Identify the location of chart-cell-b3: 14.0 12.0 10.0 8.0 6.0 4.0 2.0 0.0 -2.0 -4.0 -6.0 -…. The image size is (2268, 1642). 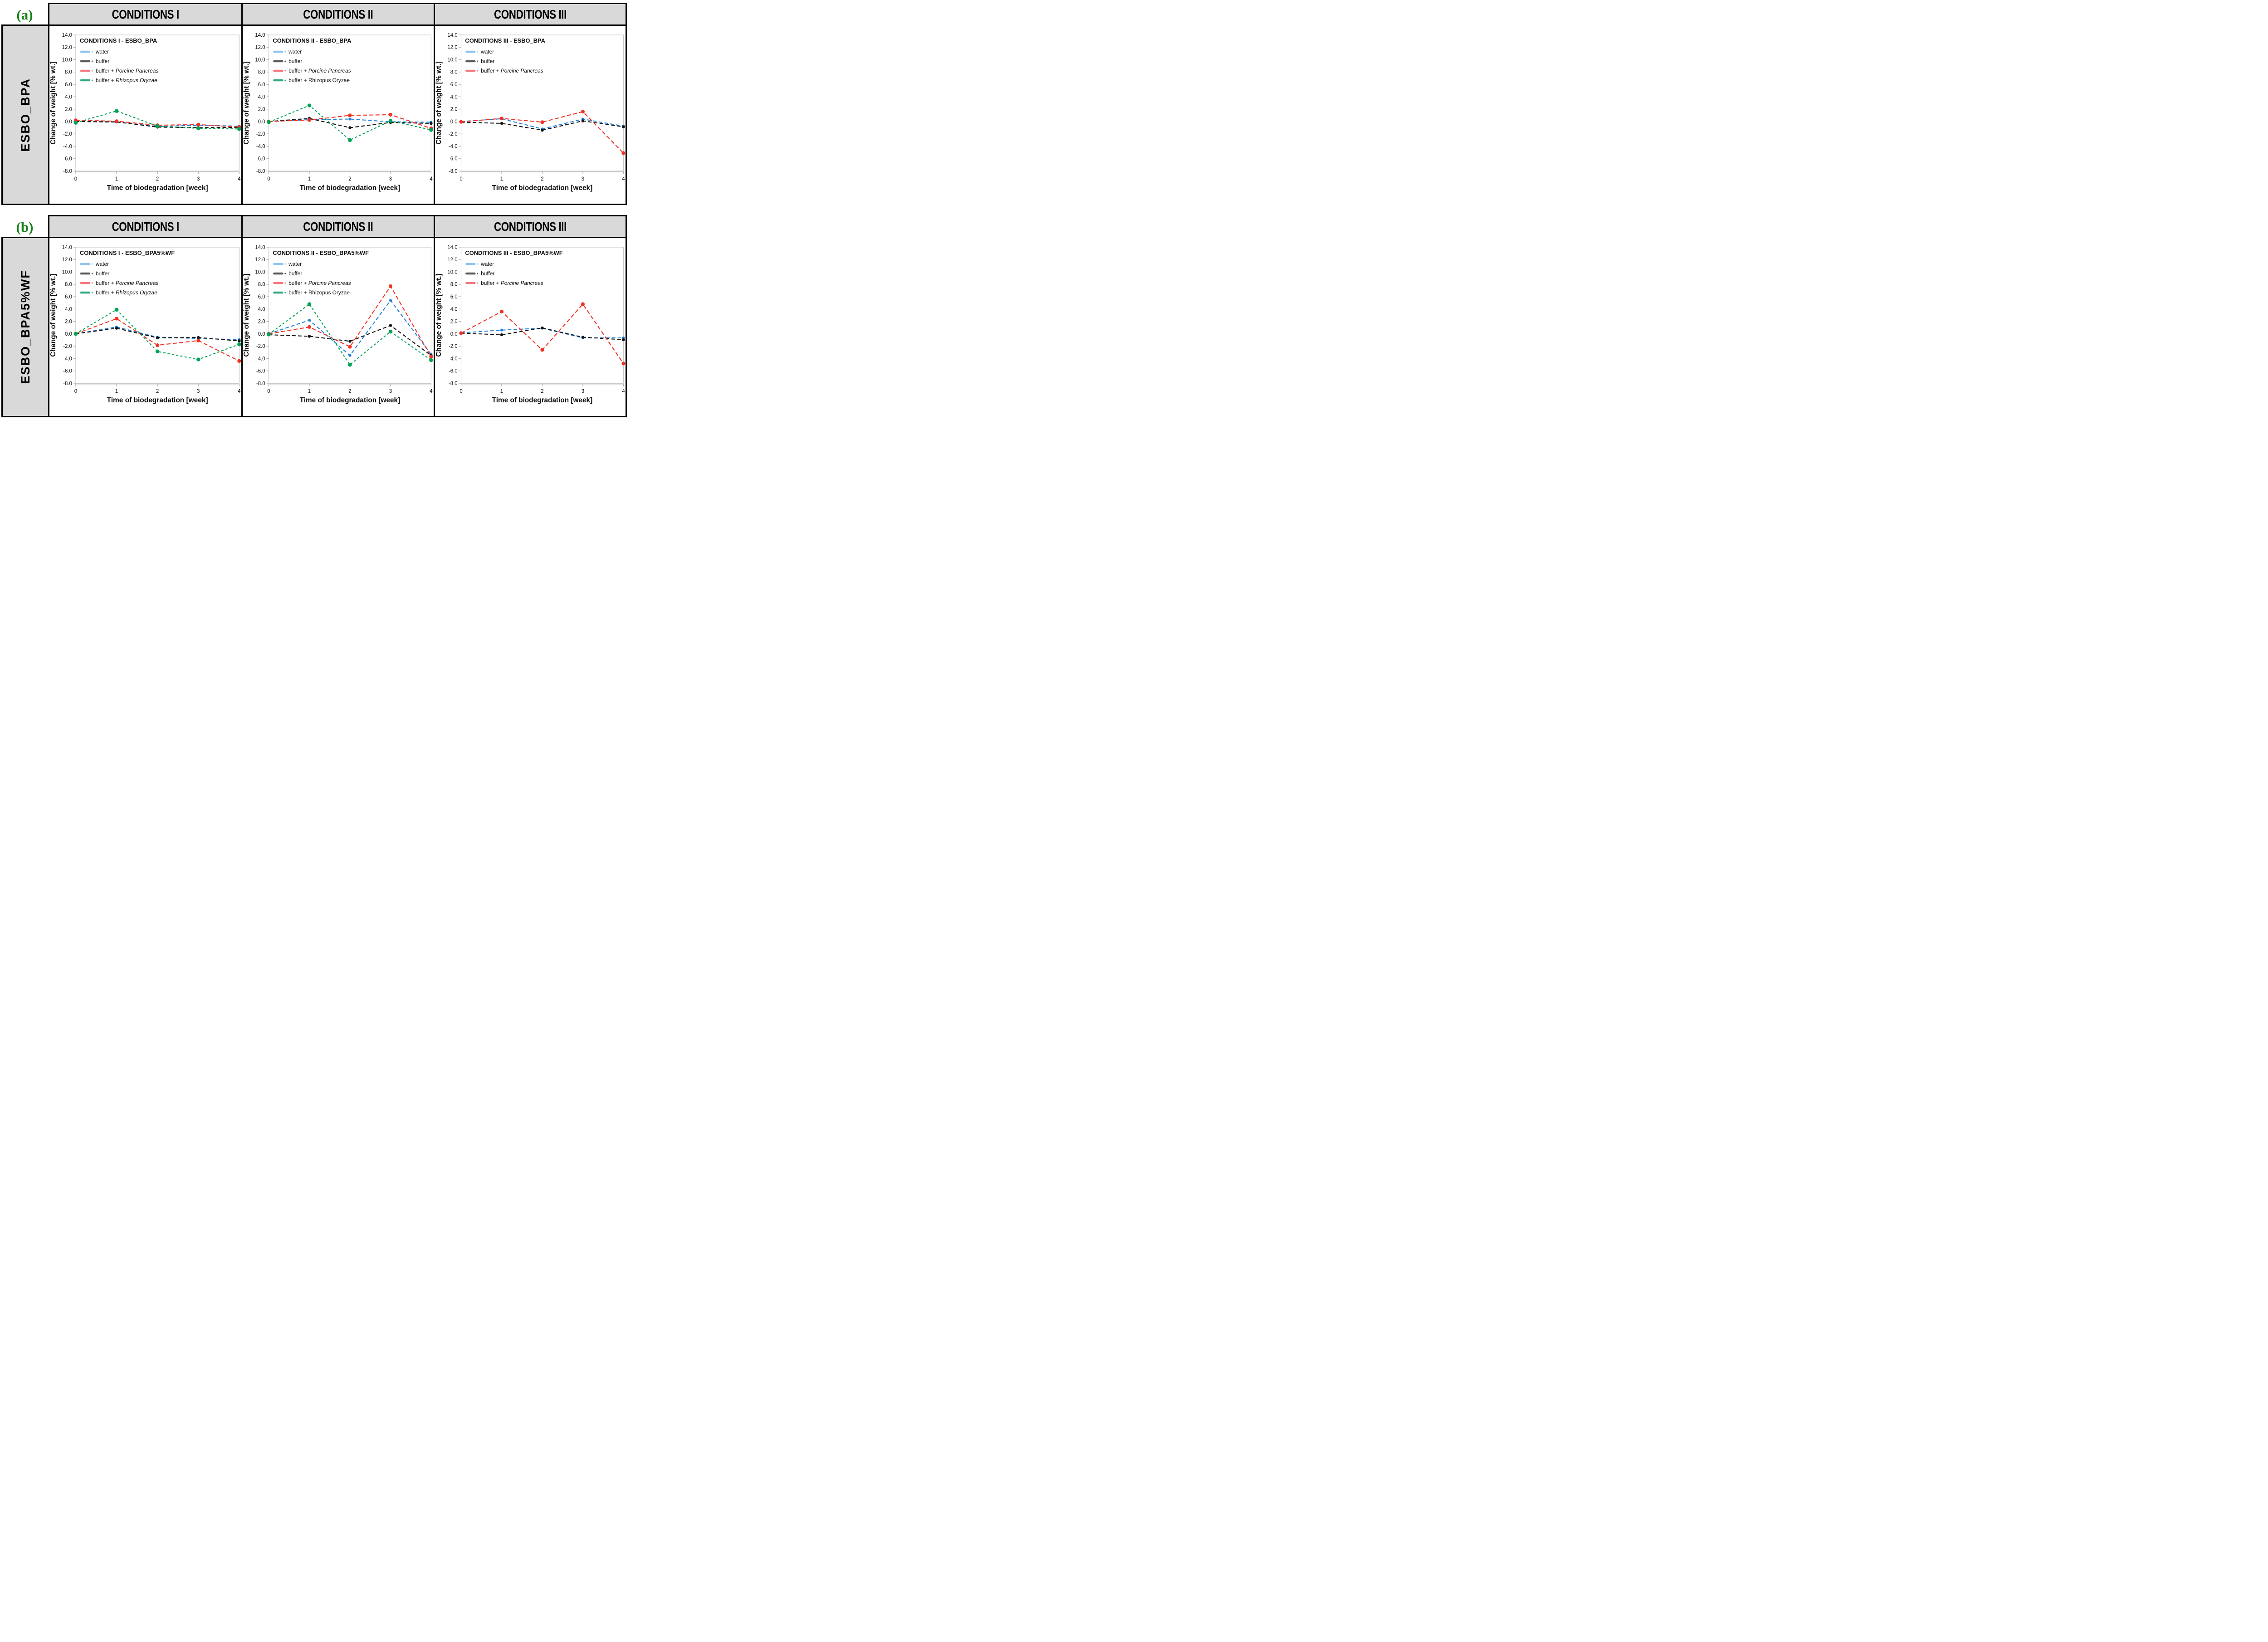
(529, 327).